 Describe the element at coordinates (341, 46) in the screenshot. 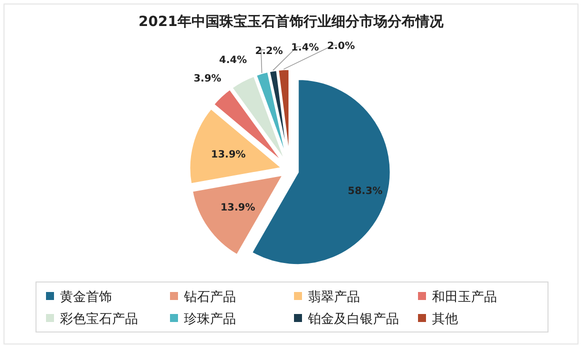

I see `data-label: 2.0%` at that location.